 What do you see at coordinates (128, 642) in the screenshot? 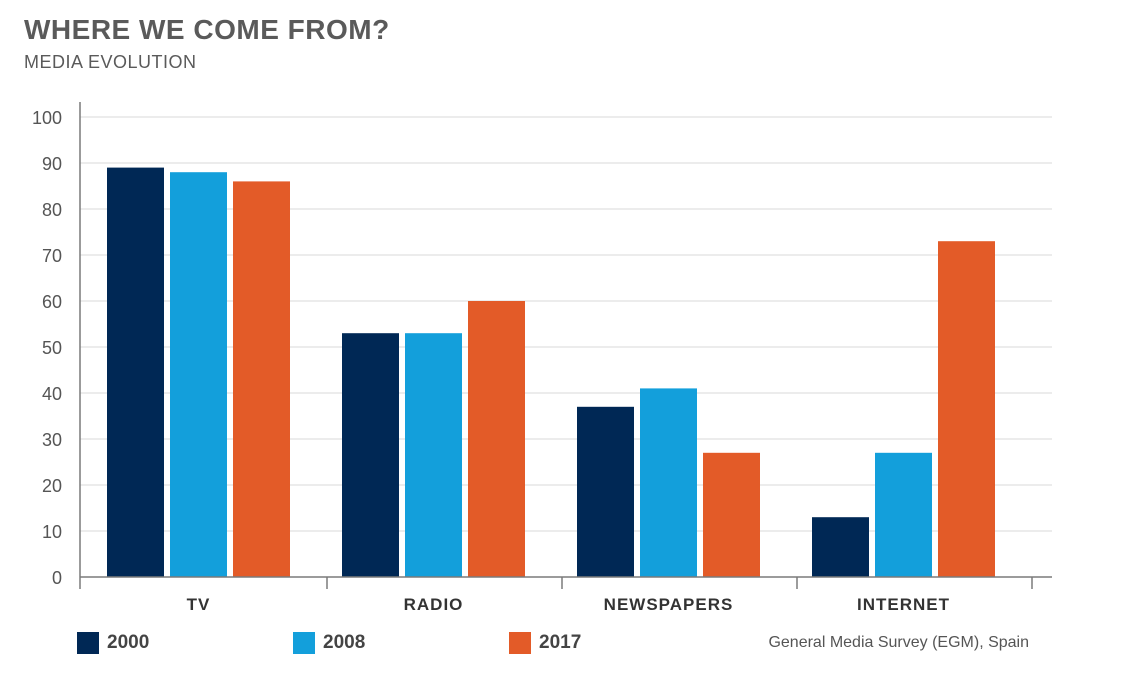
I see `legend-label-2000: 2000` at bounding box center [128, 642].